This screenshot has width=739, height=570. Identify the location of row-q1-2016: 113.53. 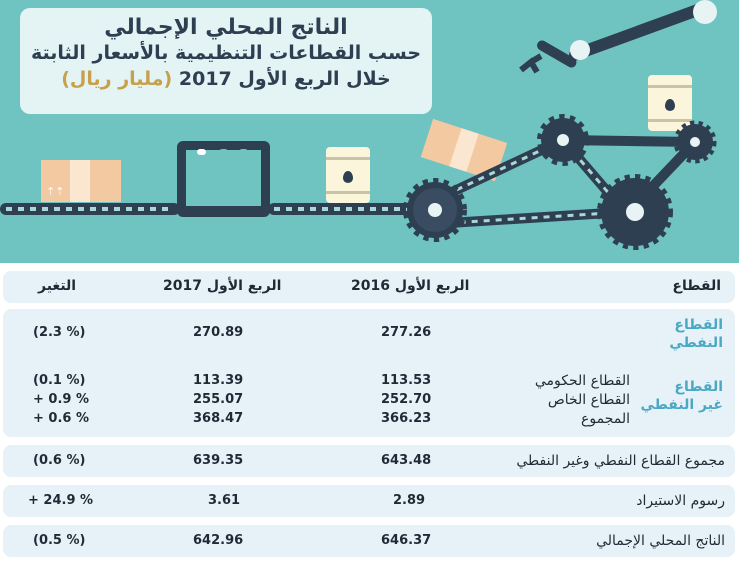
(406, 380).